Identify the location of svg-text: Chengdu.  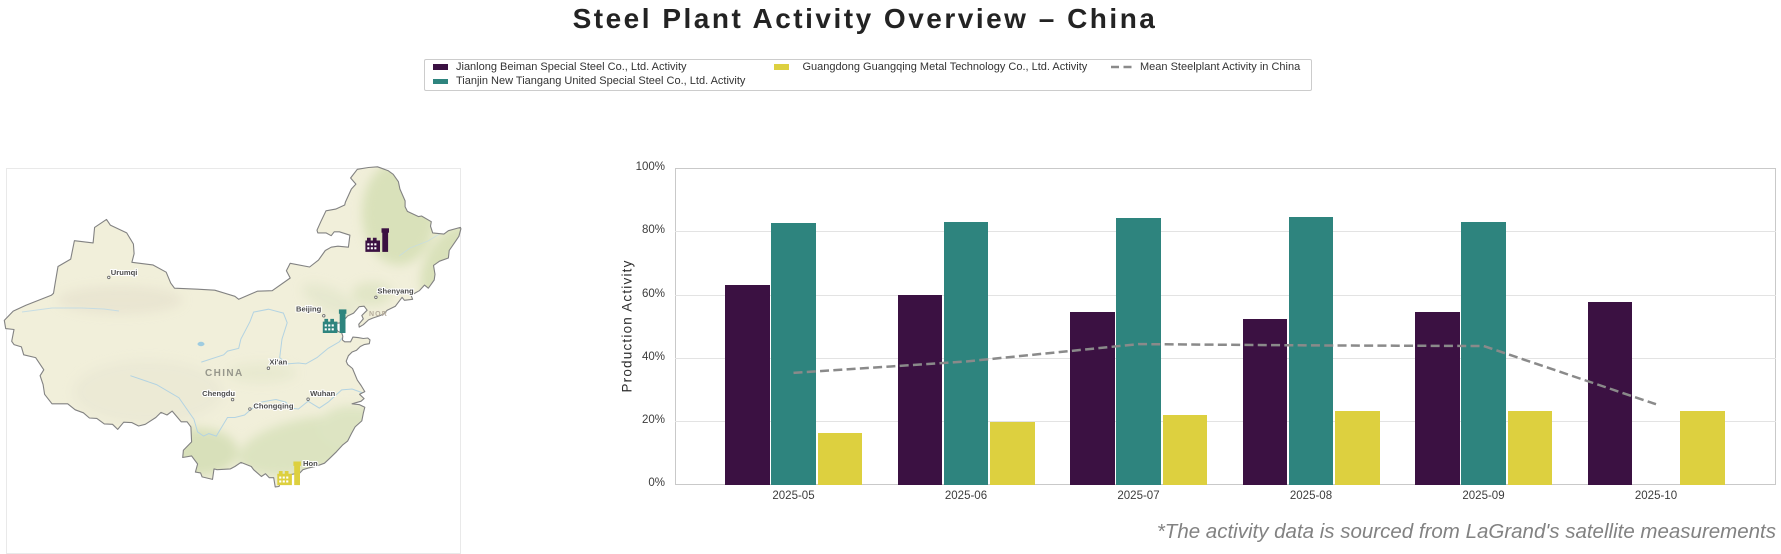
(218, 393).